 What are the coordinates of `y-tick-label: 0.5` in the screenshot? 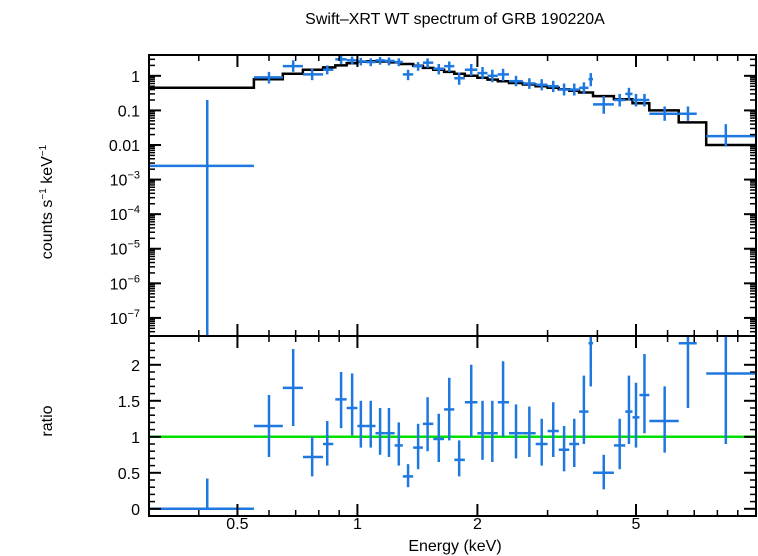 It's located at (129, 474).